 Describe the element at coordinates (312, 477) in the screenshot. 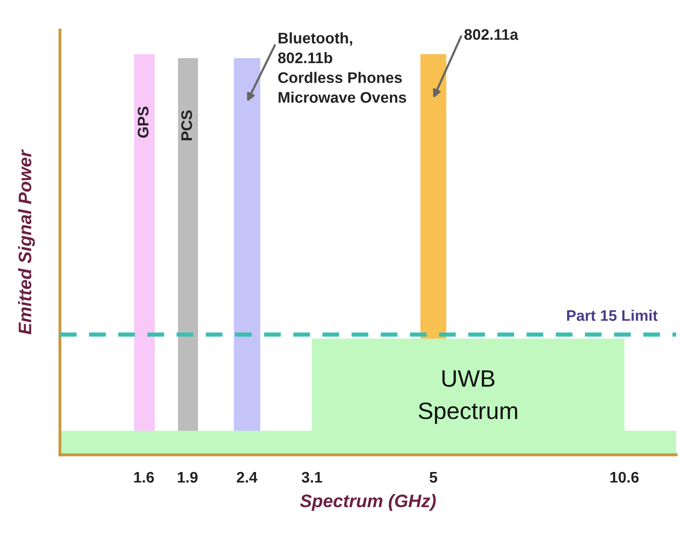

I see `x-tick-label: 3.1` at that location.